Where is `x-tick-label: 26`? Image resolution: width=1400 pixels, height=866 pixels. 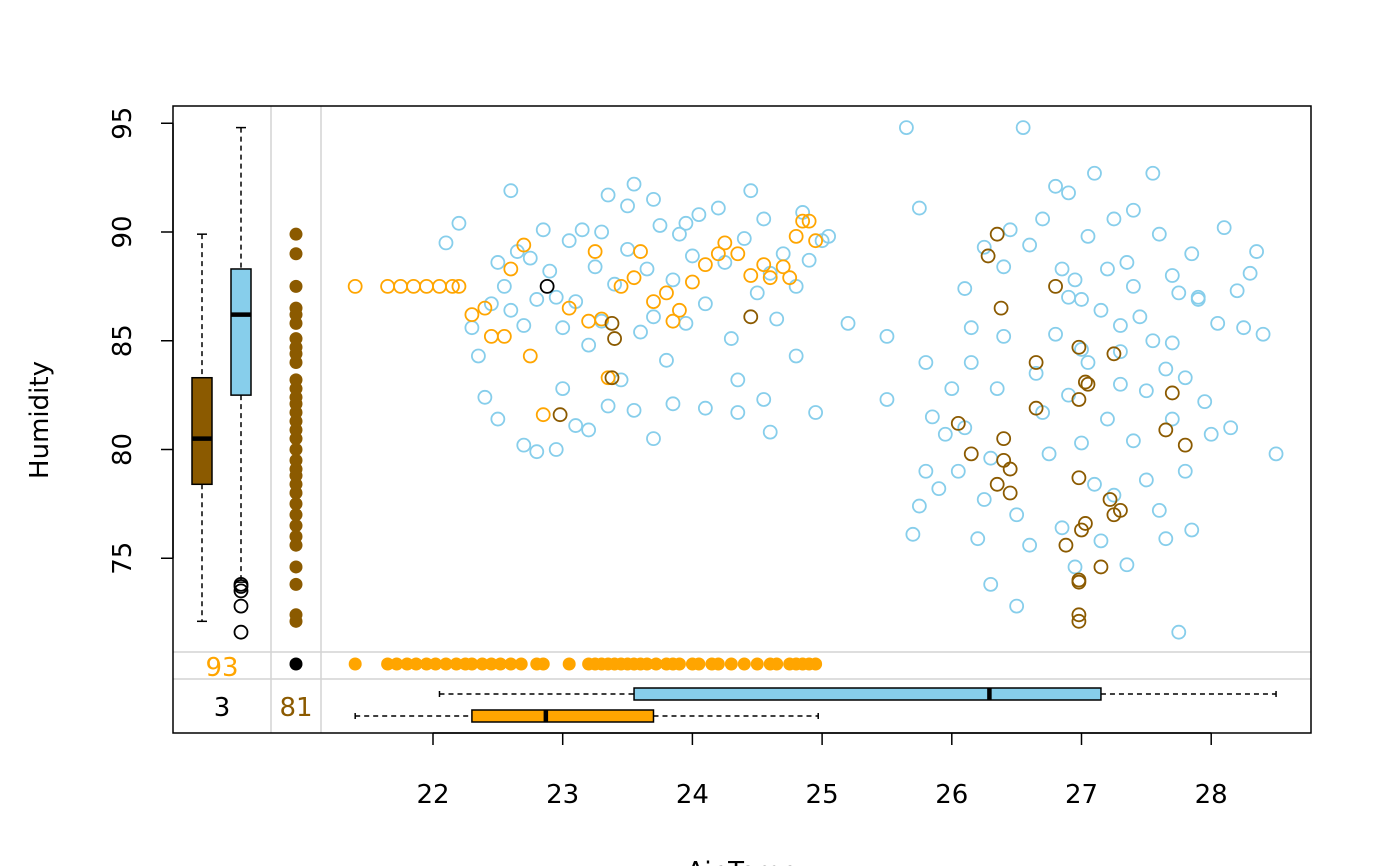
x-tick-label: 26 is located at coordinates (951, 795).